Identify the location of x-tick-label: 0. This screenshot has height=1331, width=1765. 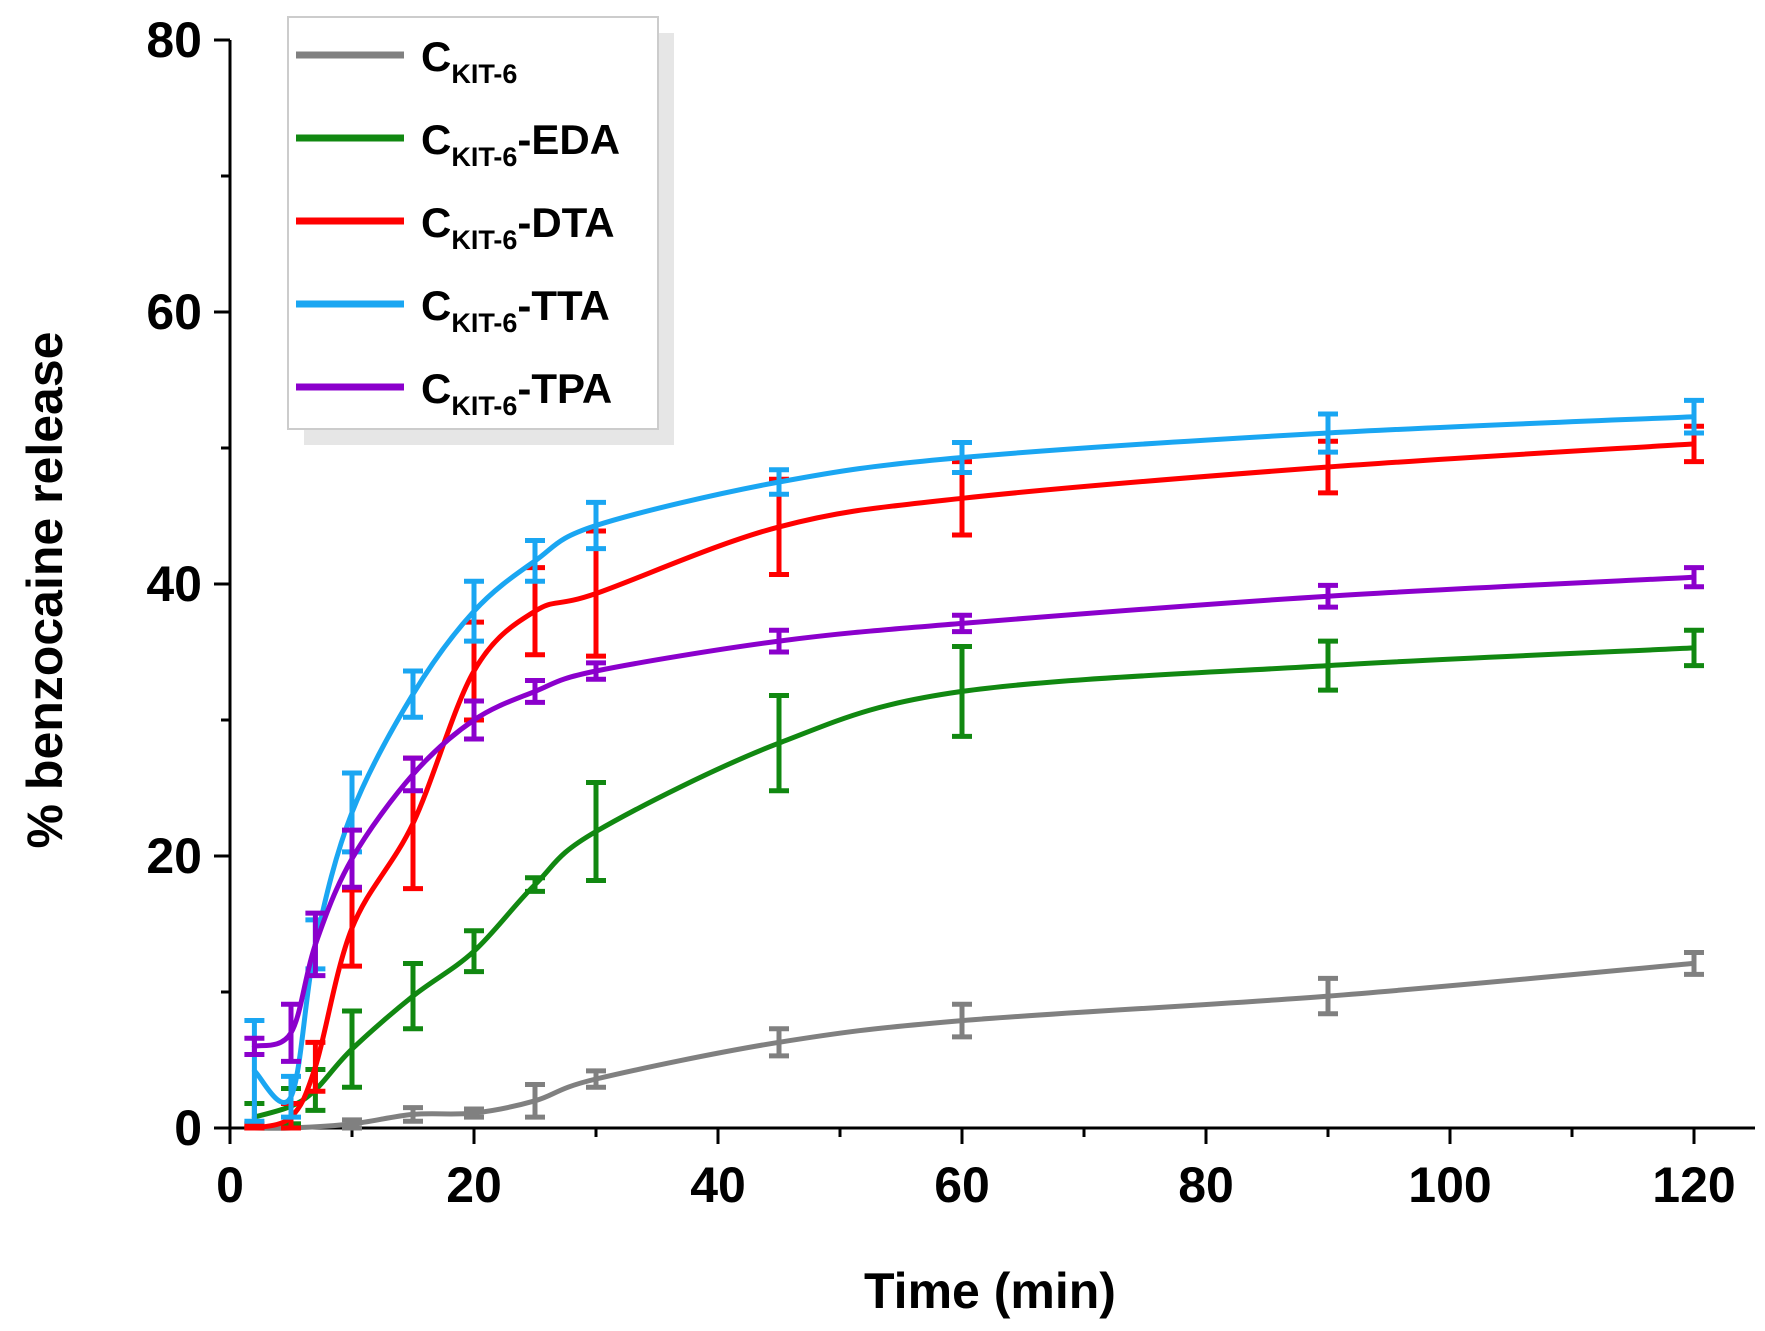
(230, 1185).